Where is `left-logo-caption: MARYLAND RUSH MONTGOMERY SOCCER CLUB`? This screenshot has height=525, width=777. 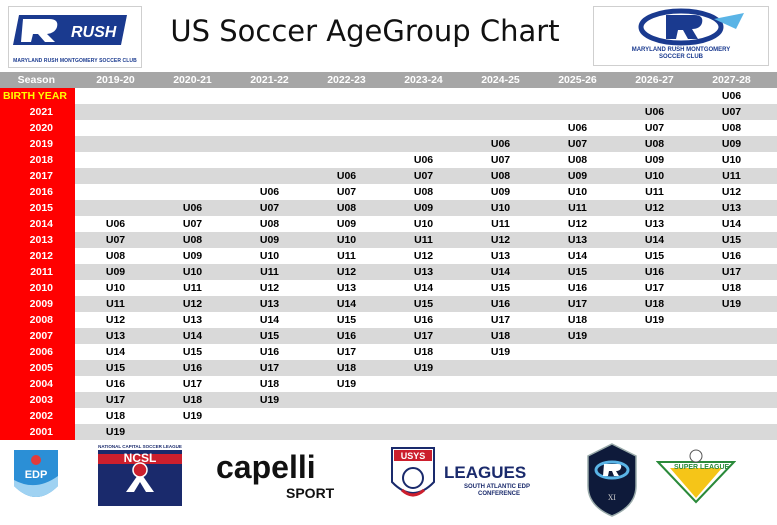
left-logo-caption: MARYLAND RUSH MONTGOMERY SOCCER CLUB is located at coordinates (75, 61).